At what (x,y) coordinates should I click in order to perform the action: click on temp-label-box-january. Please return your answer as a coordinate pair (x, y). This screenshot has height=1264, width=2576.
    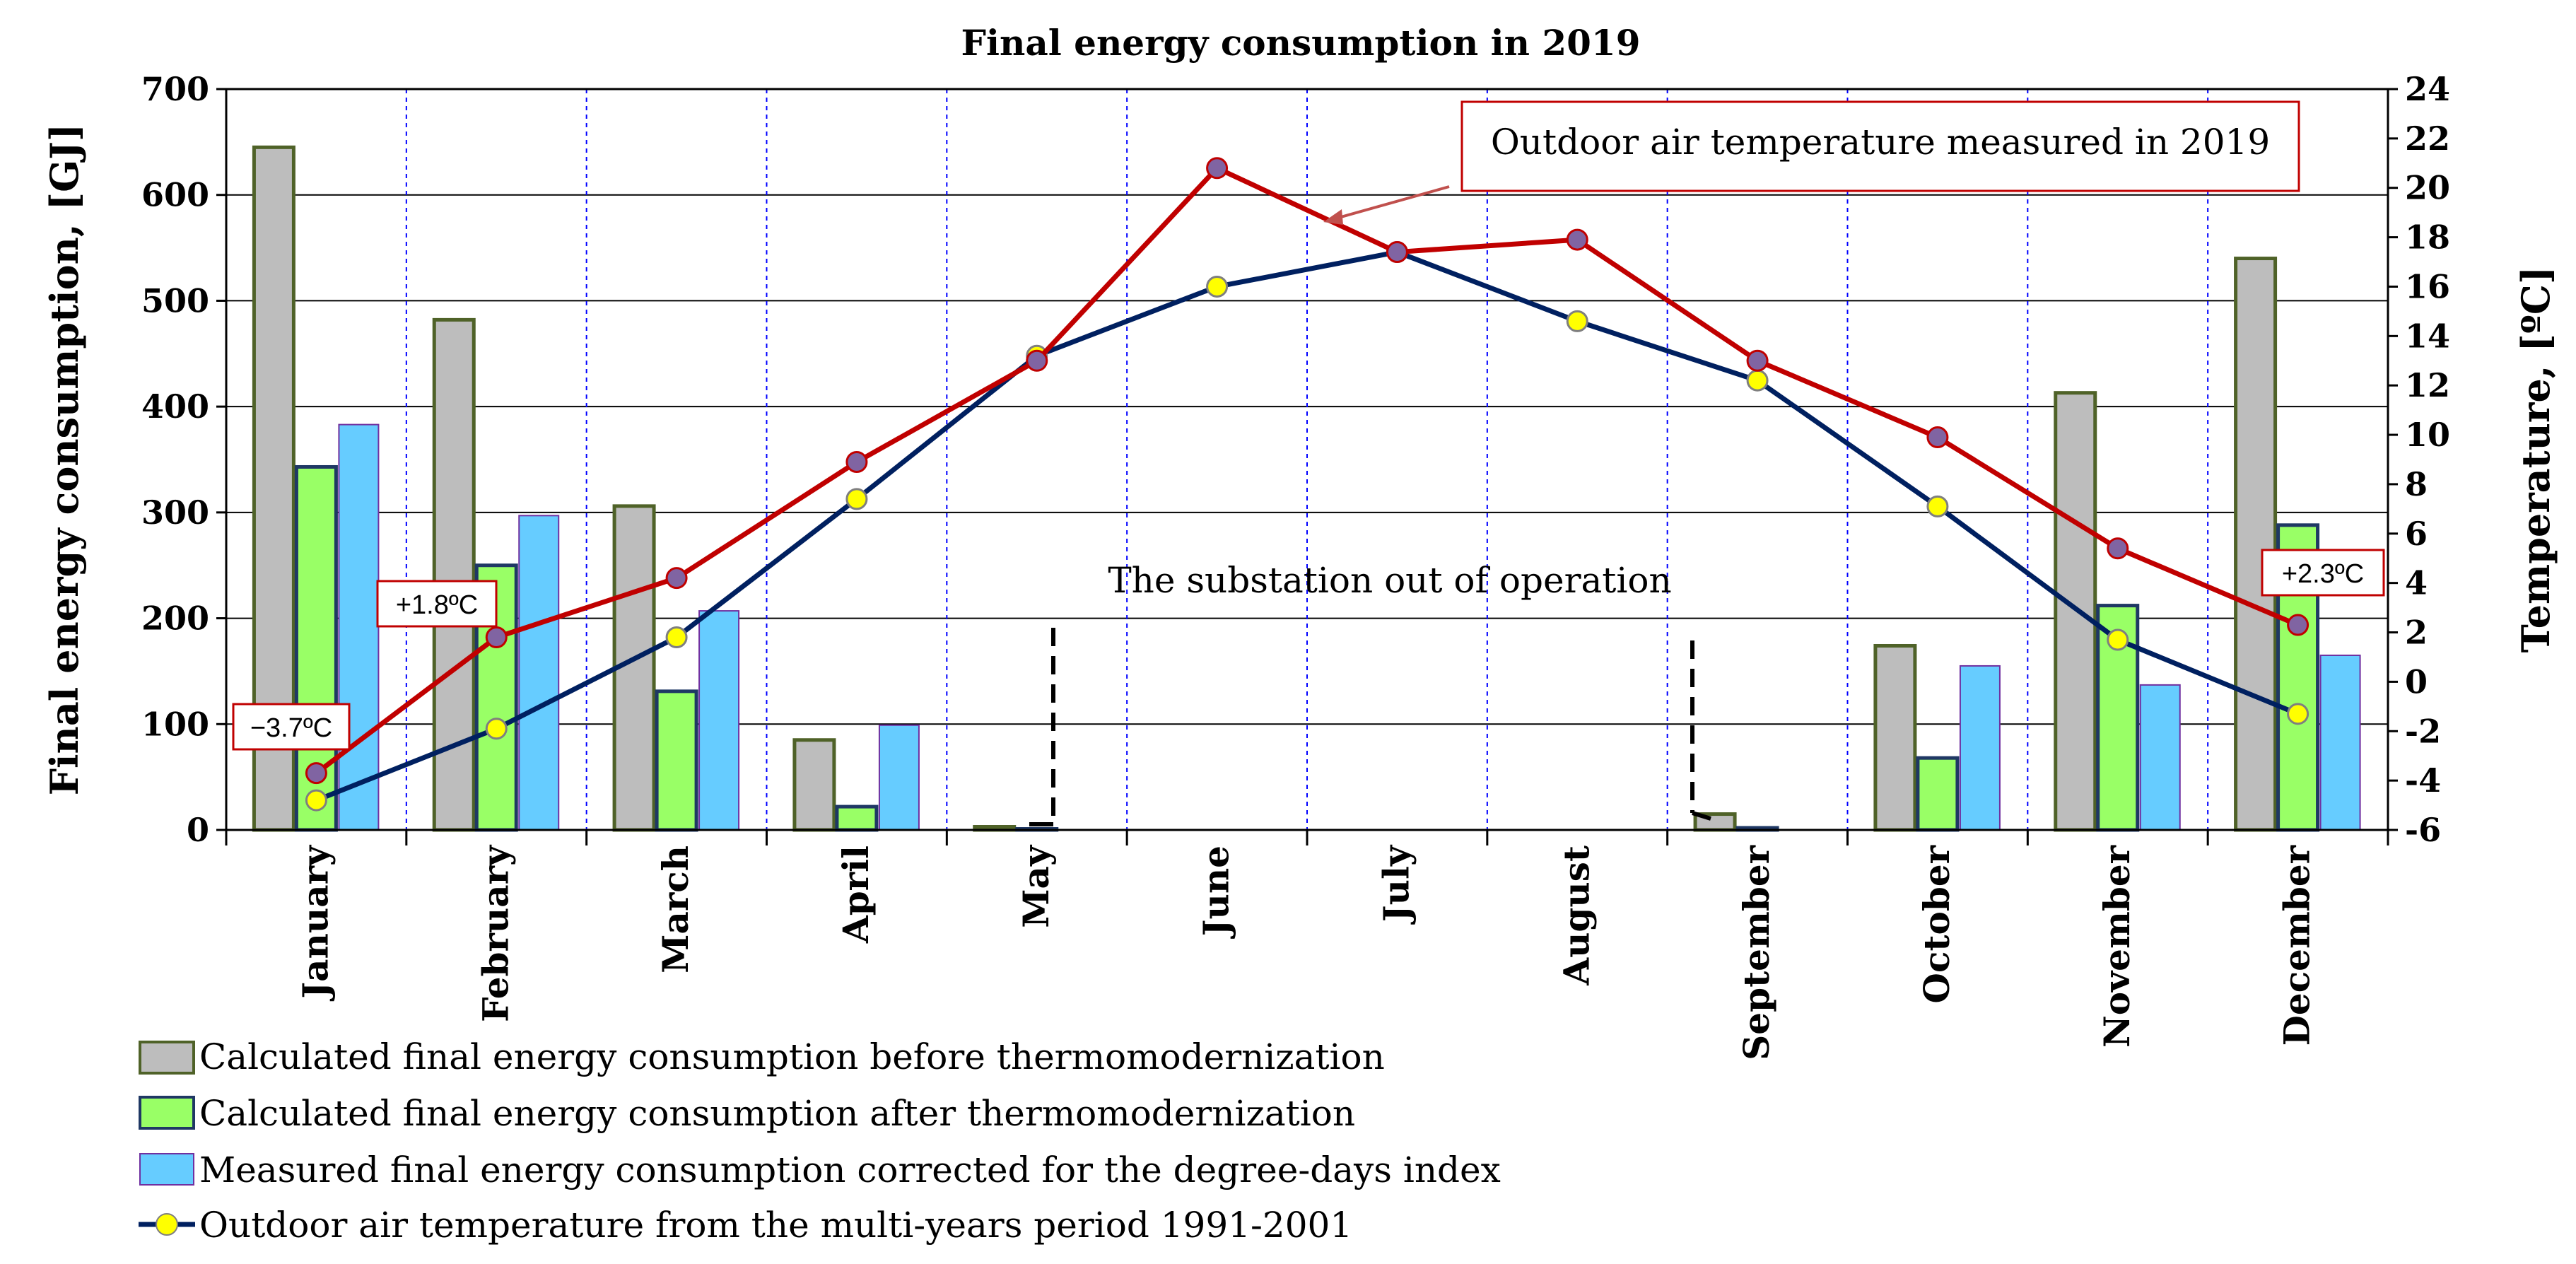
    Looking at the image, I should click on (292, 727).